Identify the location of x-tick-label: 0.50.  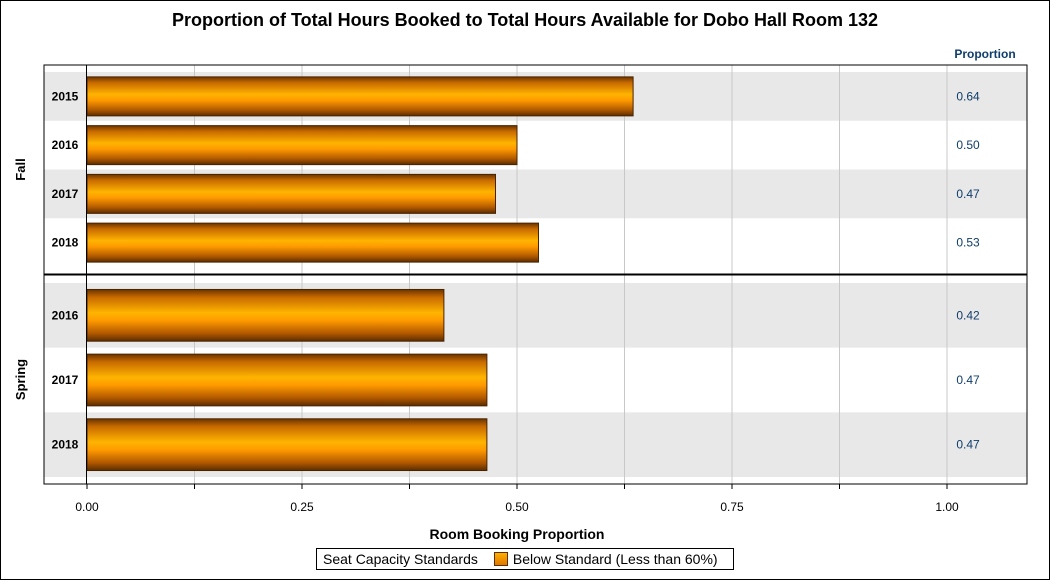
(517, 507).